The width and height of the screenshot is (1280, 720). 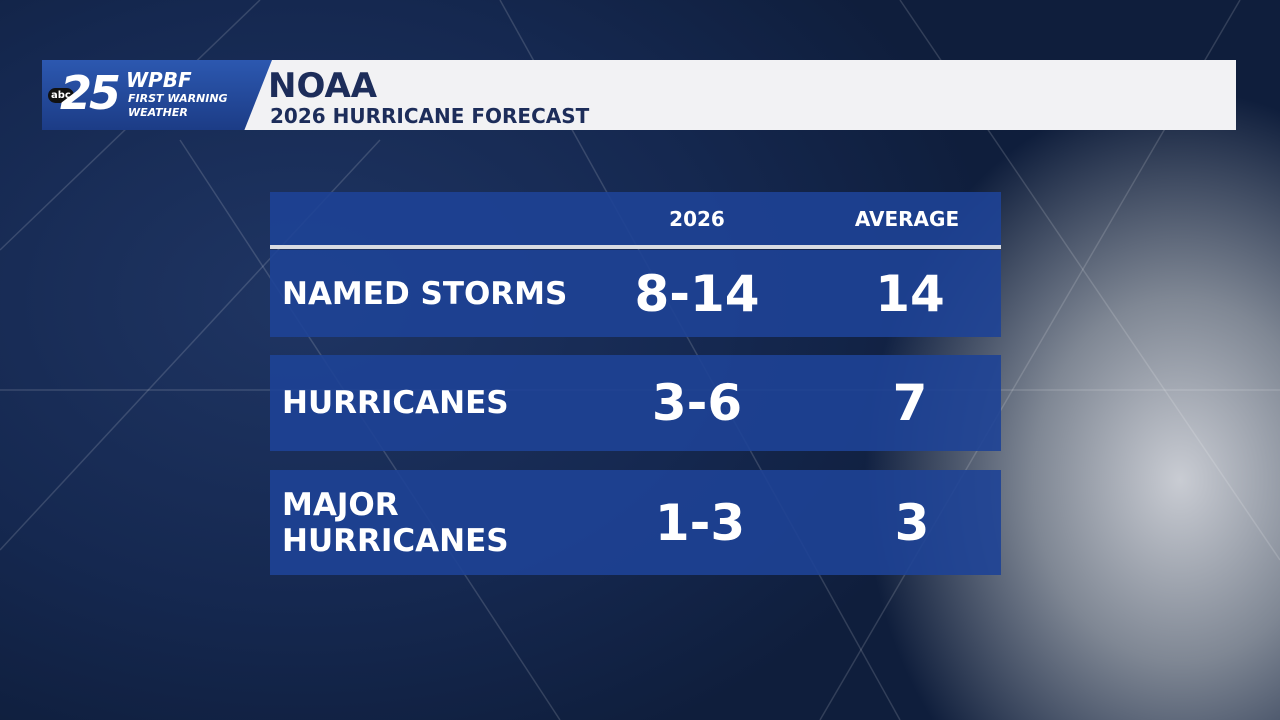 What do you see at coordinates (697, 403) in the screenshot?
I see `forecast-value: 3-6` at bounding box center [697, 403].